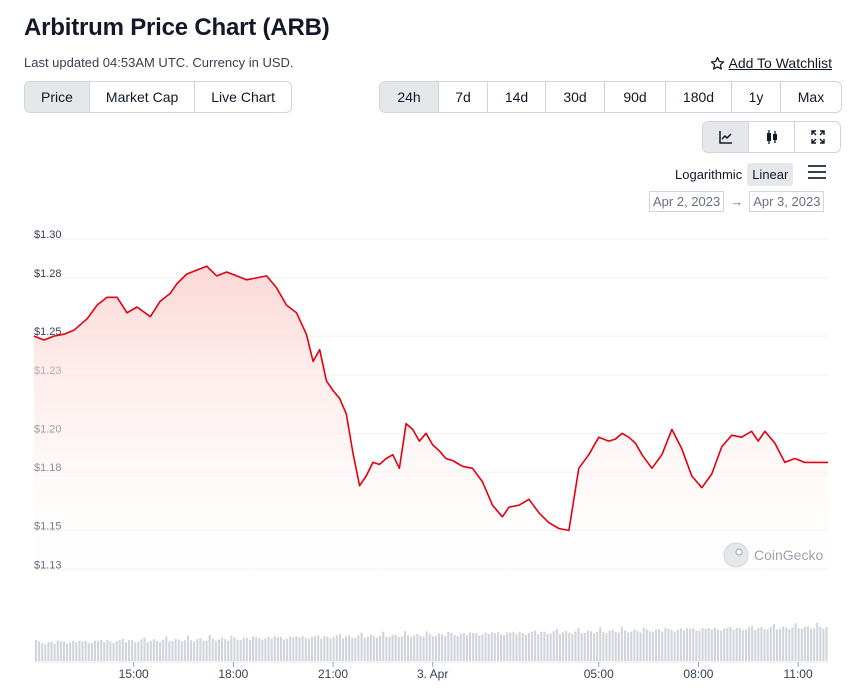  Describe the element at coordinates (698, 674) in the screenshot. I see `x-tick-label: 08:00` at that location.